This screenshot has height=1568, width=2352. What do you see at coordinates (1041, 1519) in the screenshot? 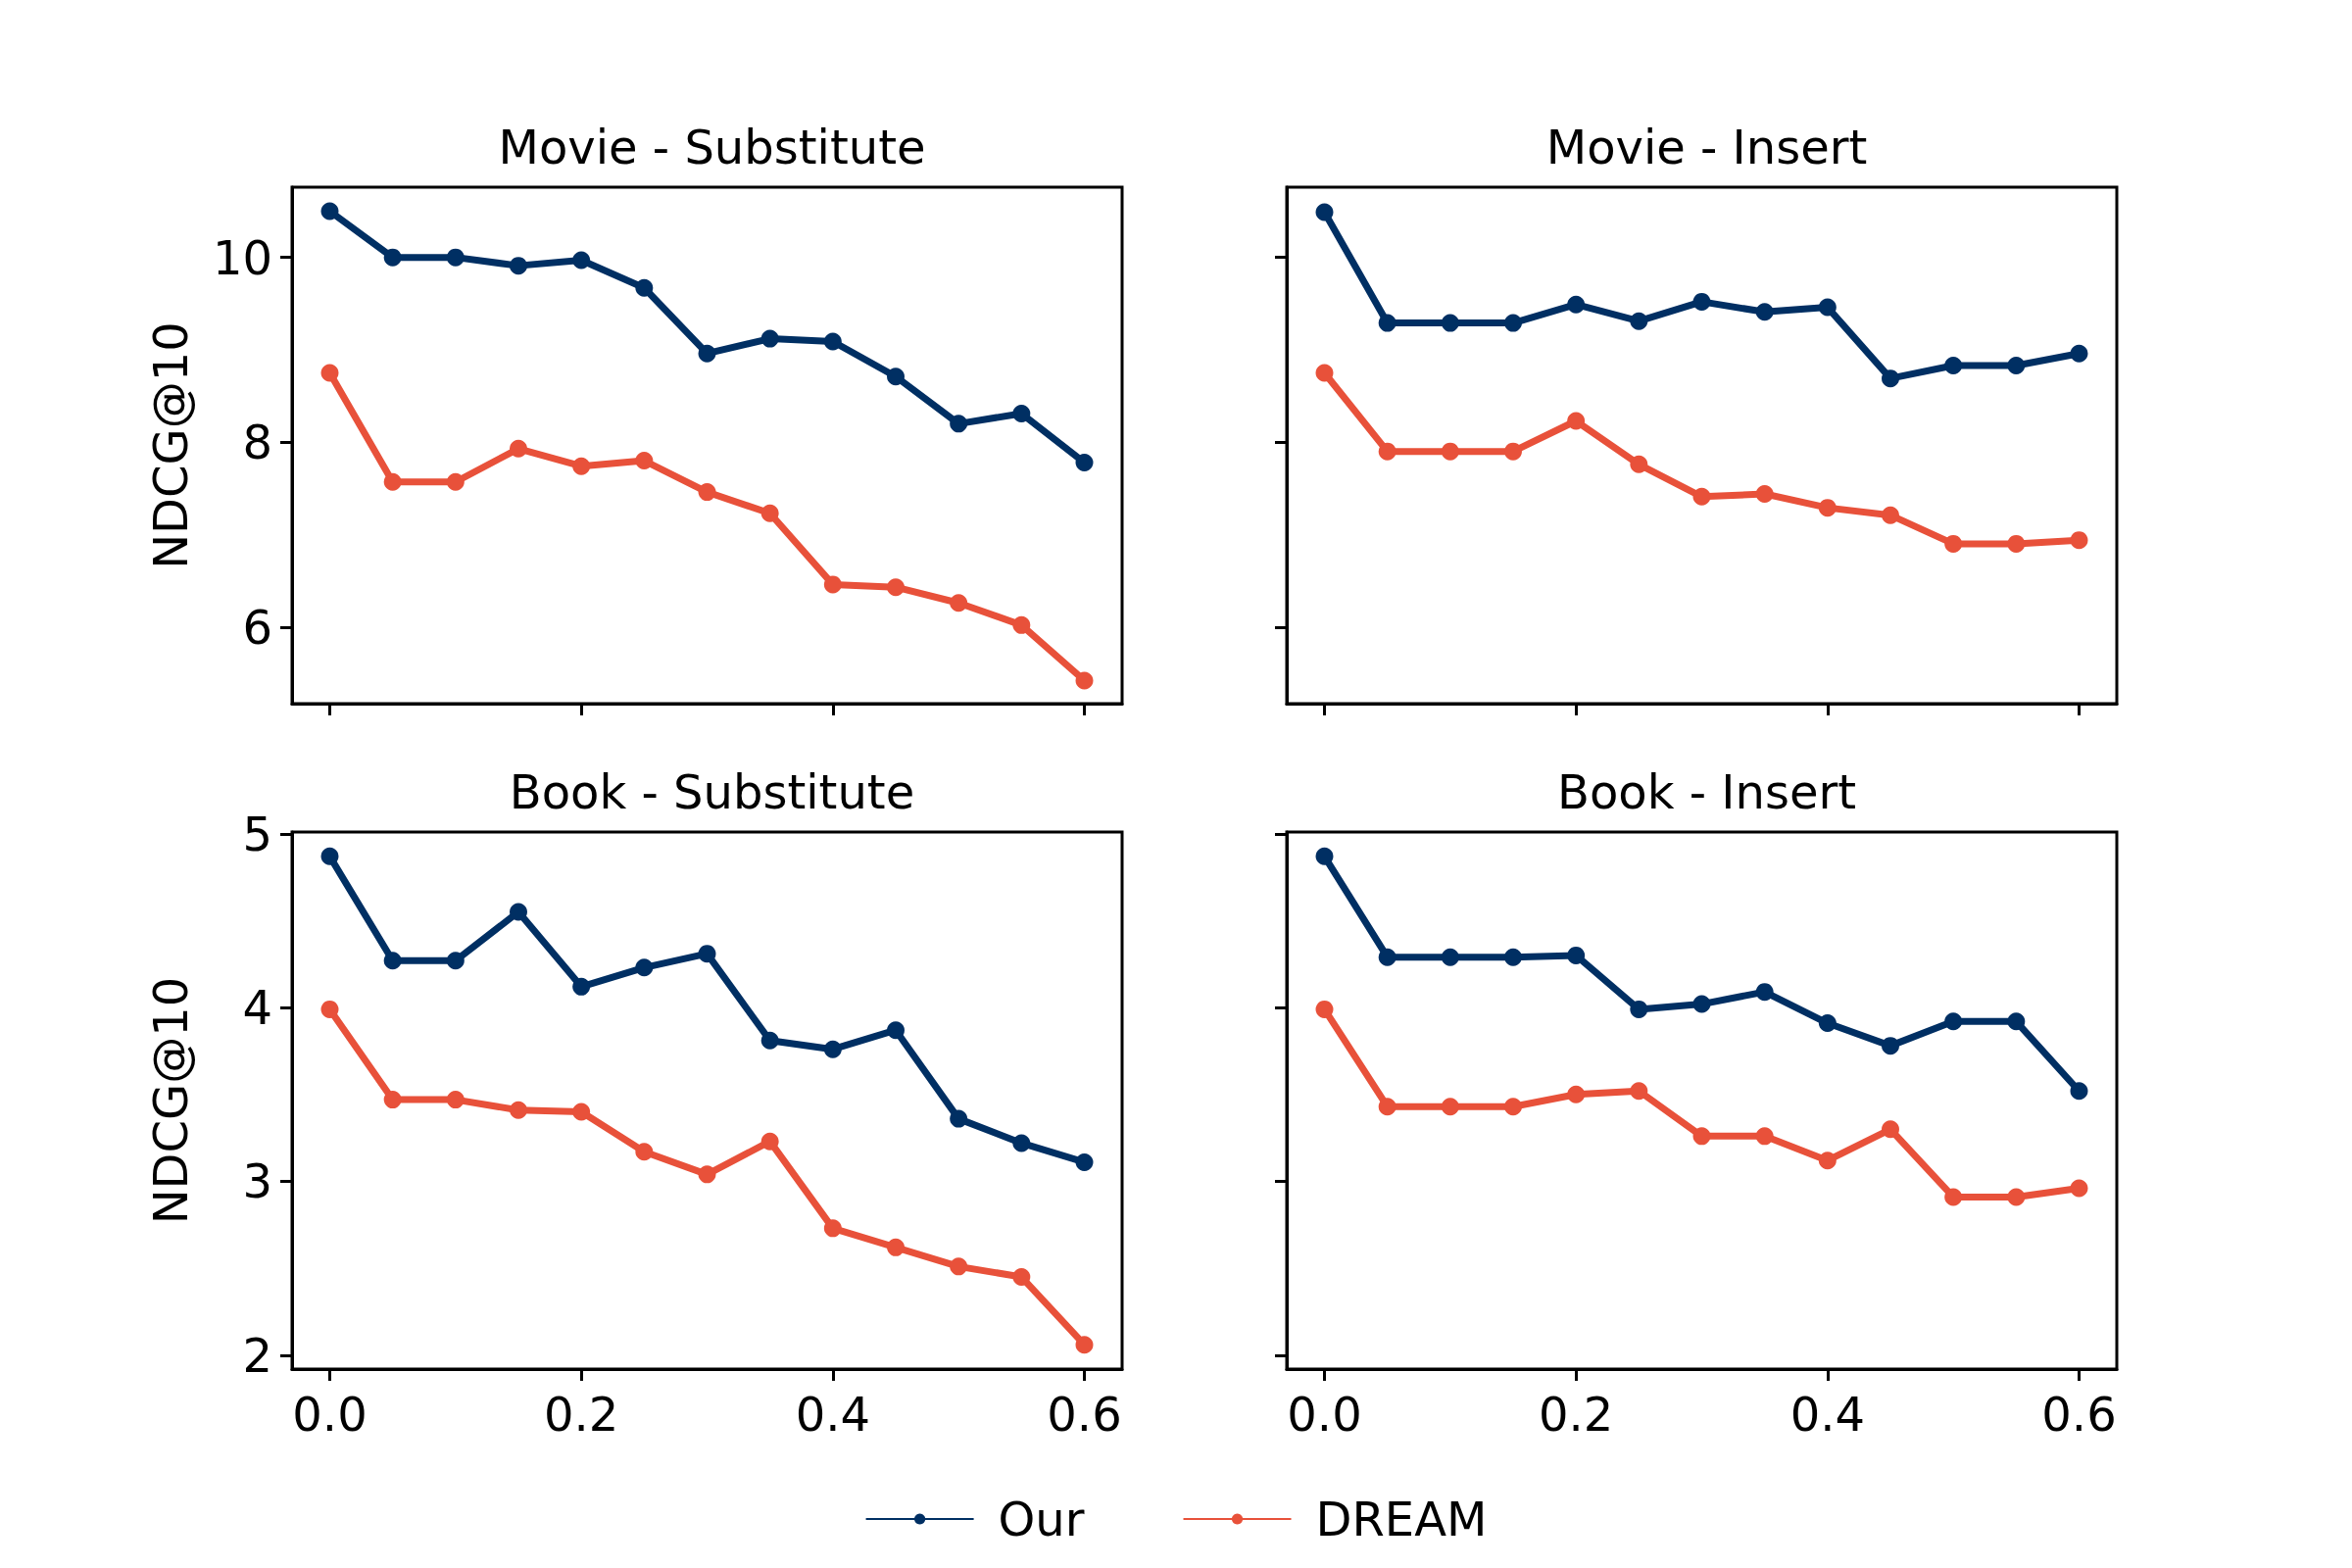
I see `legend-label: Our` at bounding box center [1041, 1519].